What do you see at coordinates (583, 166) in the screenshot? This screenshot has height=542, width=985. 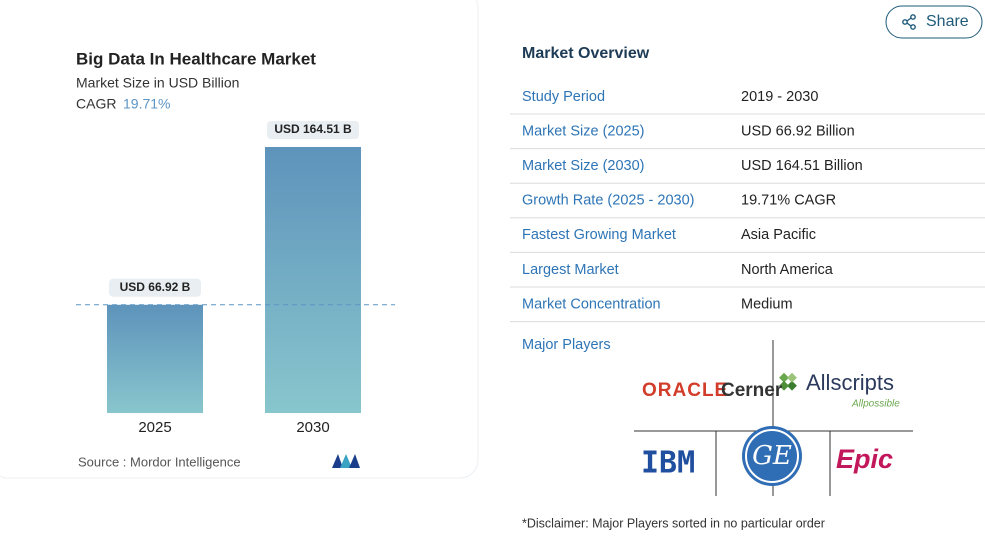 I see `row-label: Market Size (2030)` at bounding box center [583, 166].